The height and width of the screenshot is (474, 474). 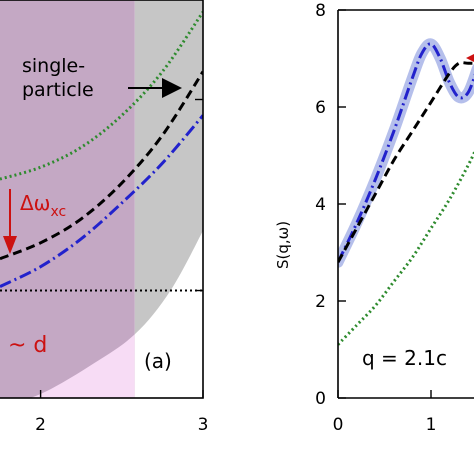 I want to click on delta-omega-xc-annotation: Δωxc, so click(x=34, y=221).